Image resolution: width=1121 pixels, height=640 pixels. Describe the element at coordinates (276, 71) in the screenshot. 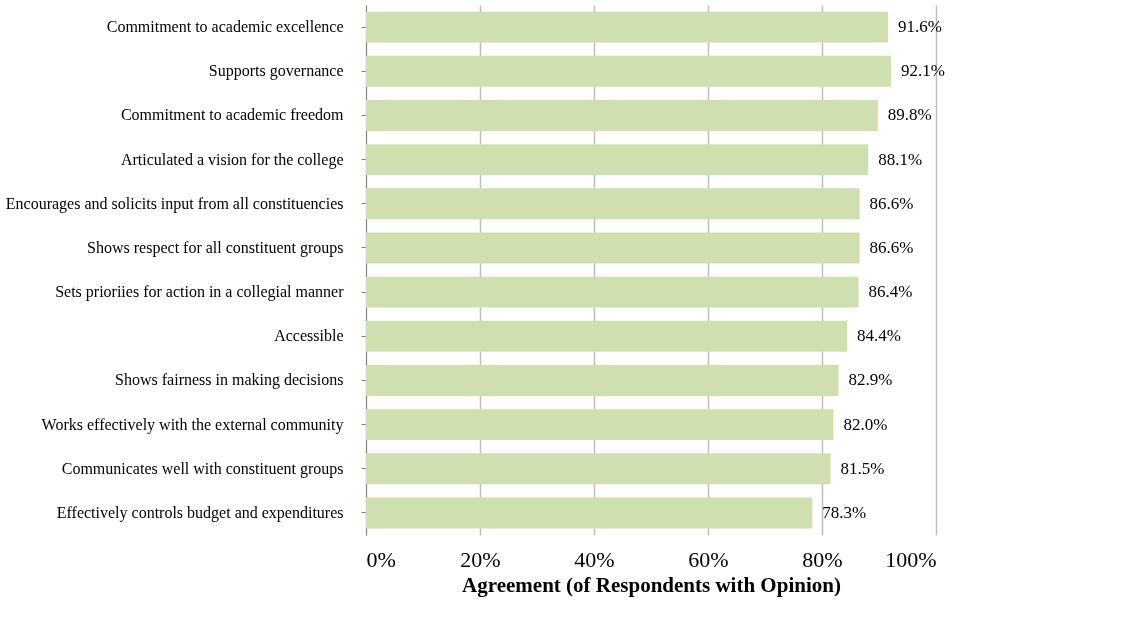

I see `y-tick-label: Supports governance` at that location.